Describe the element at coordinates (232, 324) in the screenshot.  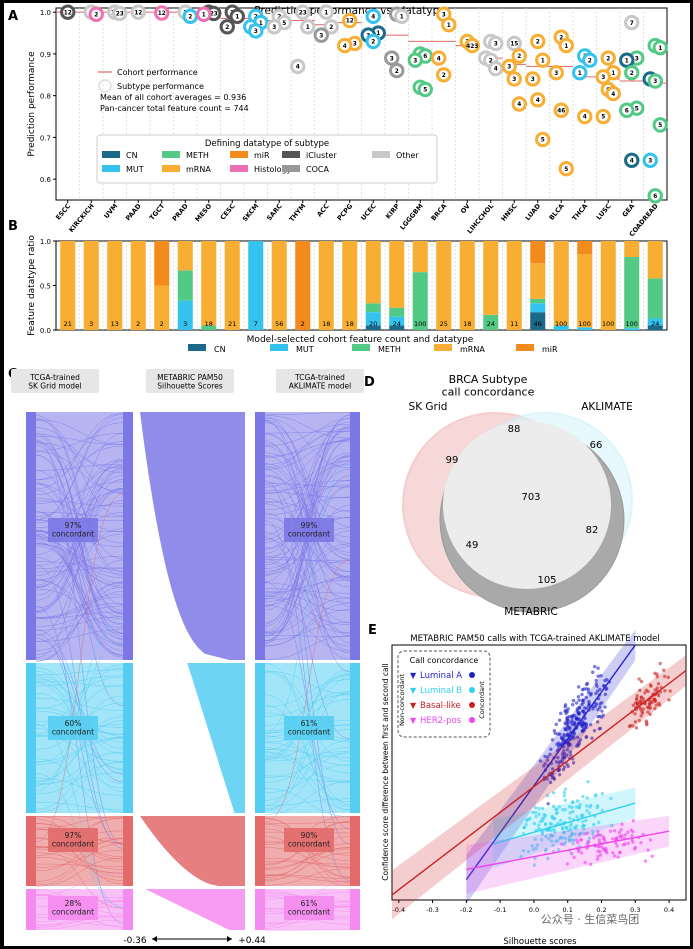
I see `feature-count-label: 21` at that location.